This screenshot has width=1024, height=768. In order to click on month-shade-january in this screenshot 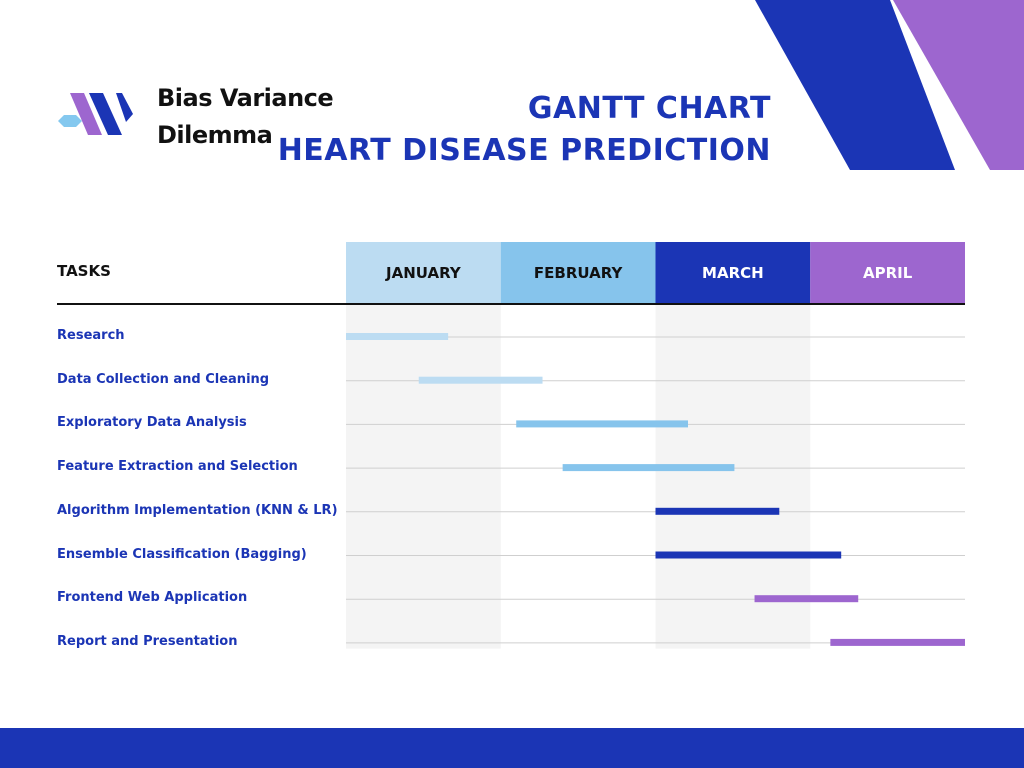, I will do `click(423, 476)`.